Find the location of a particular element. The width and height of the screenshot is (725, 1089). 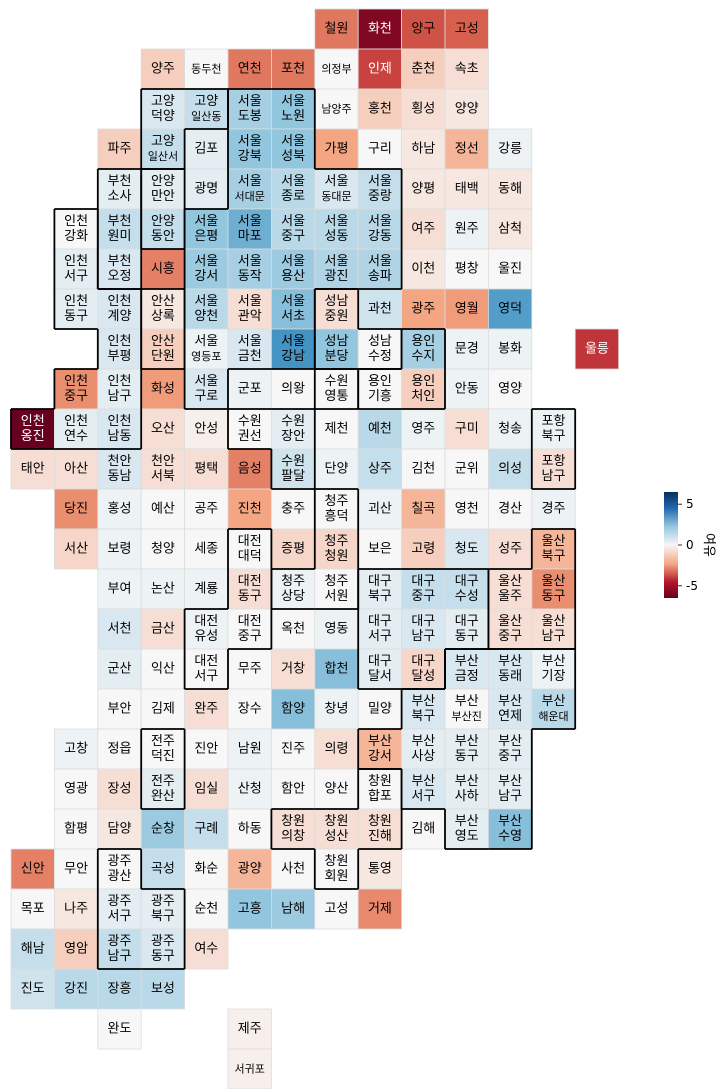

cell-label: 일산동 is located at coordinates (206, 116).